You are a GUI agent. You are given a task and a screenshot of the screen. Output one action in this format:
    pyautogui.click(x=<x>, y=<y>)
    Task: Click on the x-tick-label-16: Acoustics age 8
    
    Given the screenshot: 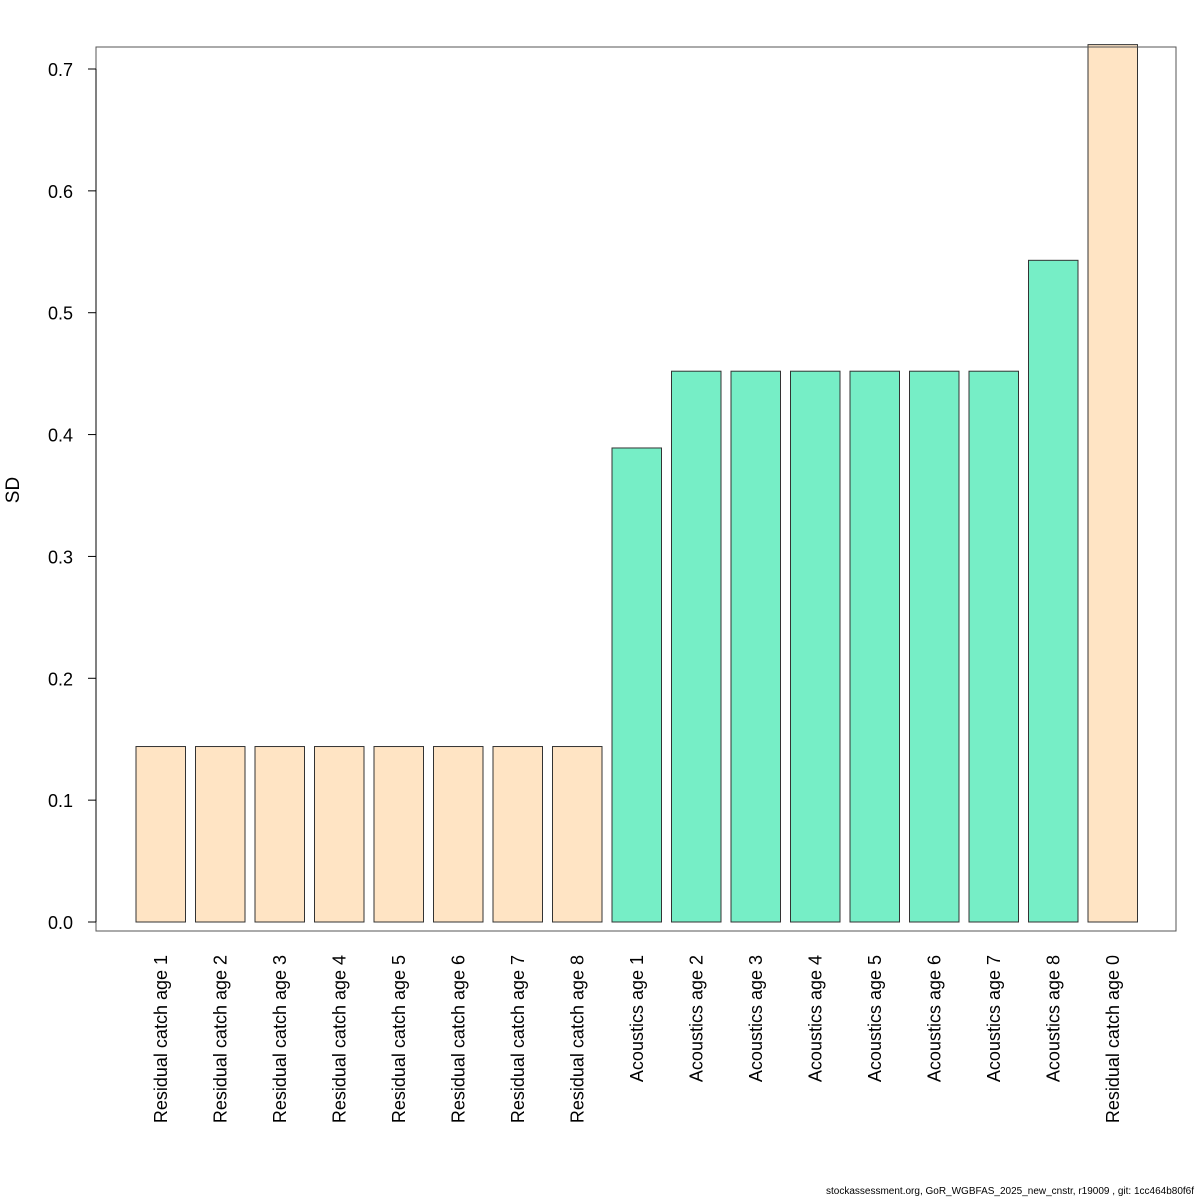 What is the action you would take?
    pyautogui.click(x=1053, y=1018)
    